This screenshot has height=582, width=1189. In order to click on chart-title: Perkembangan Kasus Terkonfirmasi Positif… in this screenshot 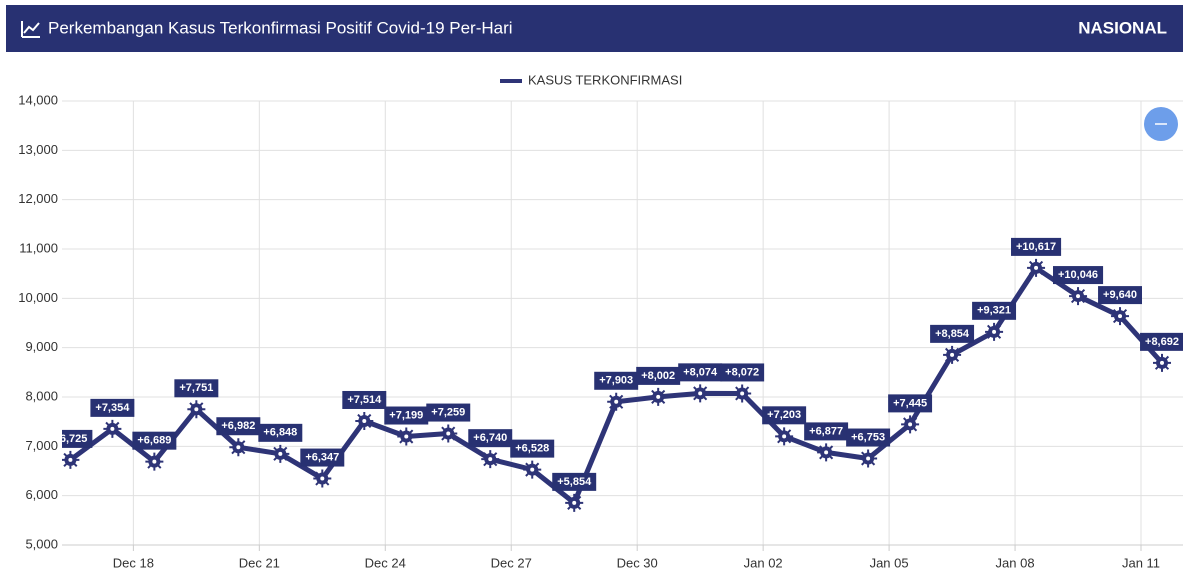, I will do `click(280, 27)`.